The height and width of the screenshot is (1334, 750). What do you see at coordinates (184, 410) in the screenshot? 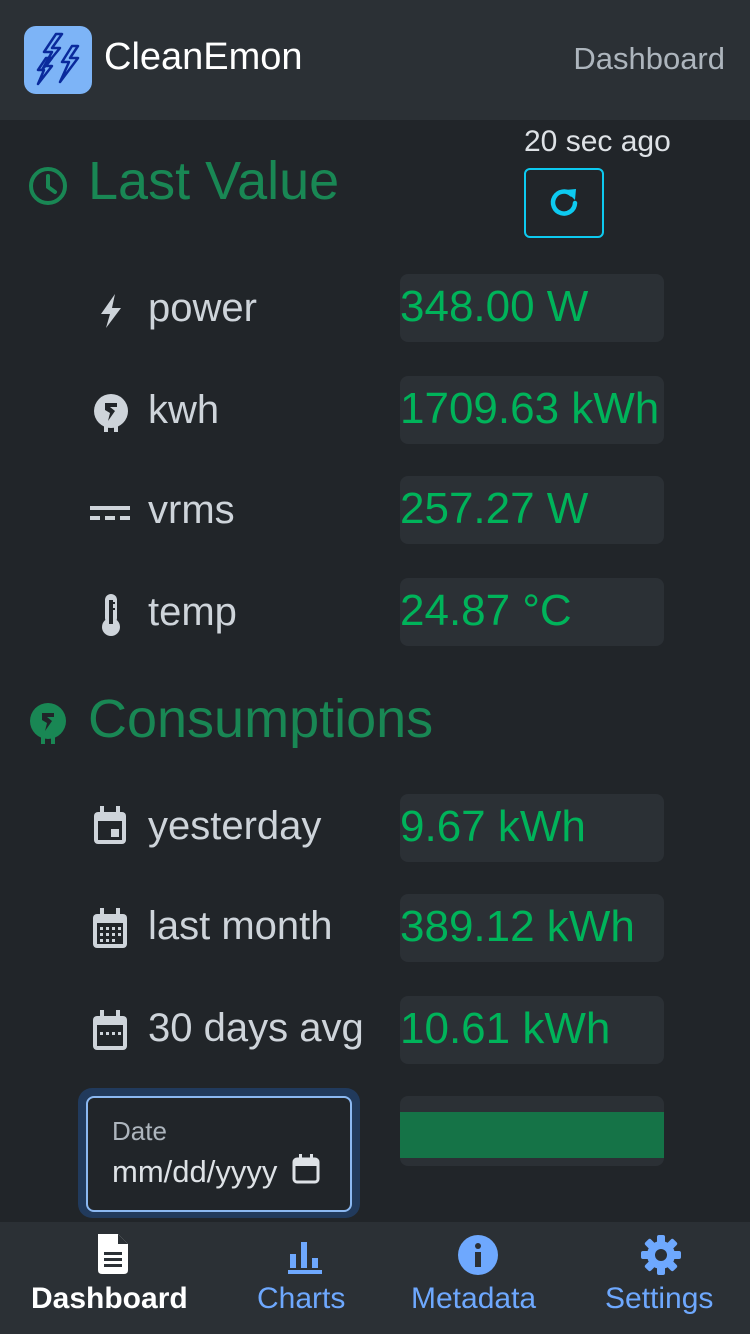
I see `kwh-label: kwh` at bounding box center [184, 410].